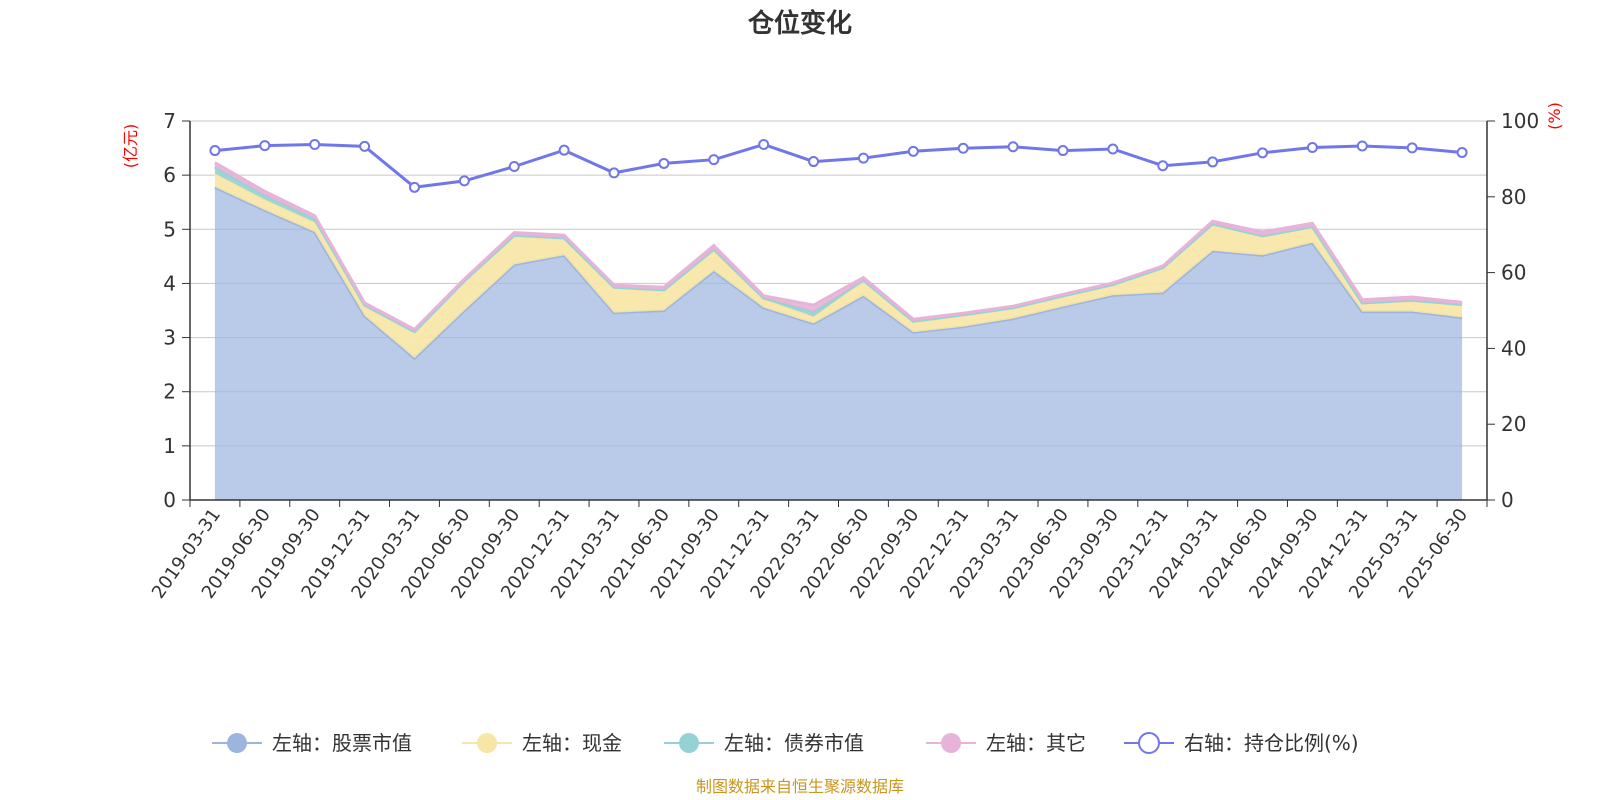 The image size is (1600, 800). I want to click on legend-label: 左轴：现金, so click(572, 743).